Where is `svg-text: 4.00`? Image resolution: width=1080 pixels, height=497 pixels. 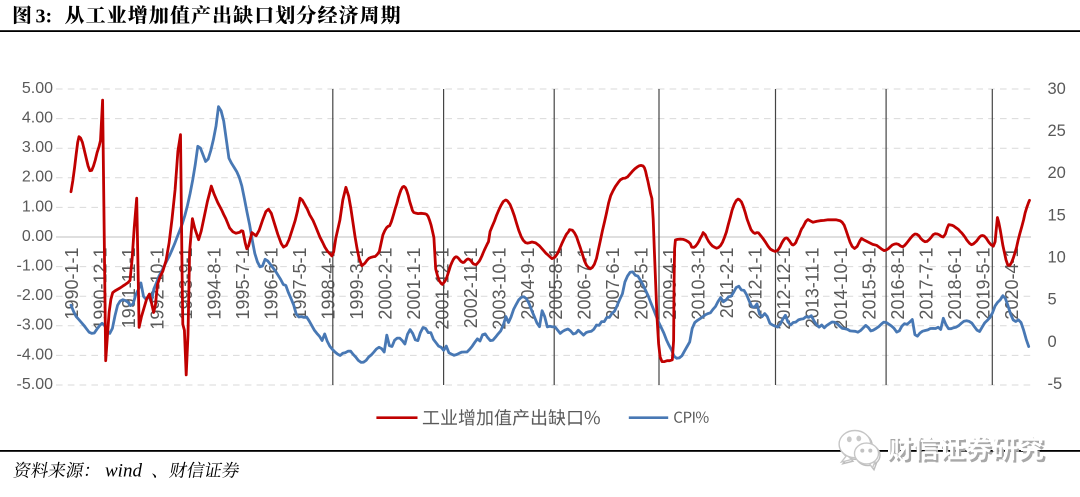
svg-text: 4.00 is located at coordinates (37, 118).